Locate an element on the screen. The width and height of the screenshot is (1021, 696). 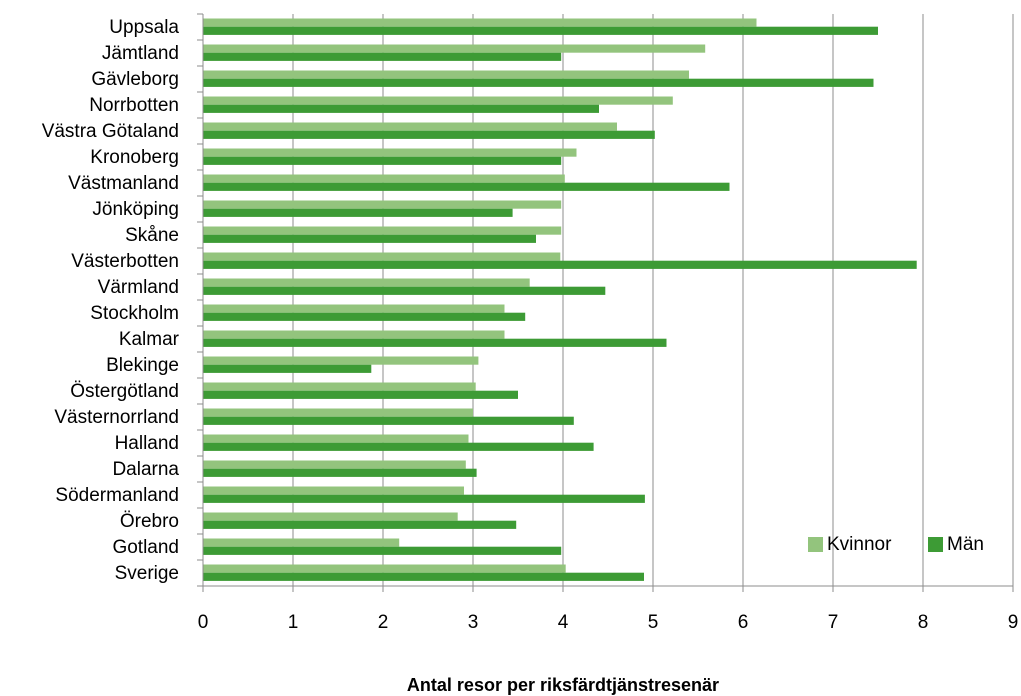
category-label: Västmanland is located at coordinates (123, 183).